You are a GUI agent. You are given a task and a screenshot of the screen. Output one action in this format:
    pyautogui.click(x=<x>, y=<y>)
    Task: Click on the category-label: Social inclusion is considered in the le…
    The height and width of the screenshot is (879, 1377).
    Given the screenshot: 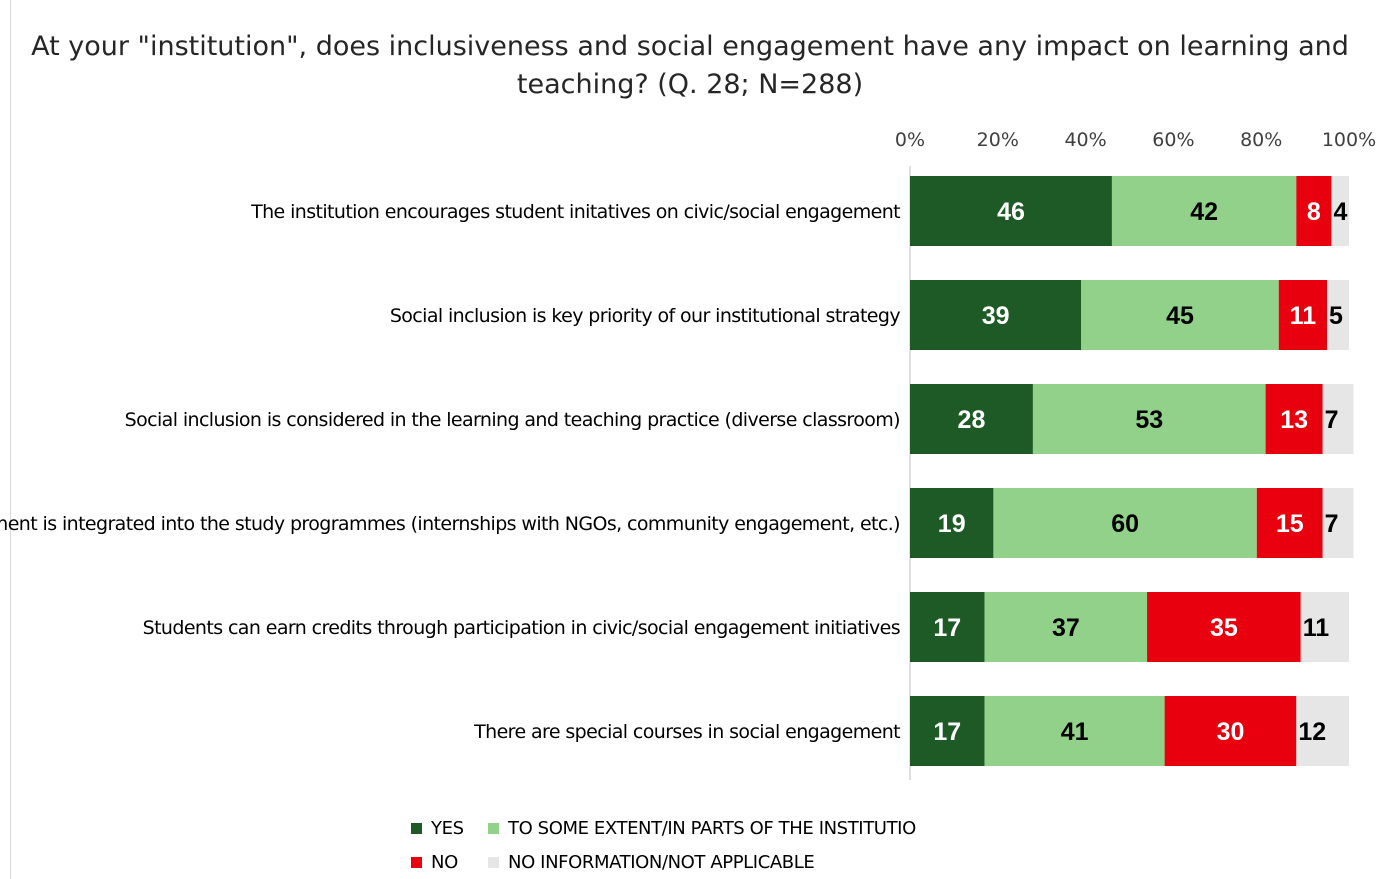 What is the action you would take?
    pyautogui.click(x=512, y=420)
    